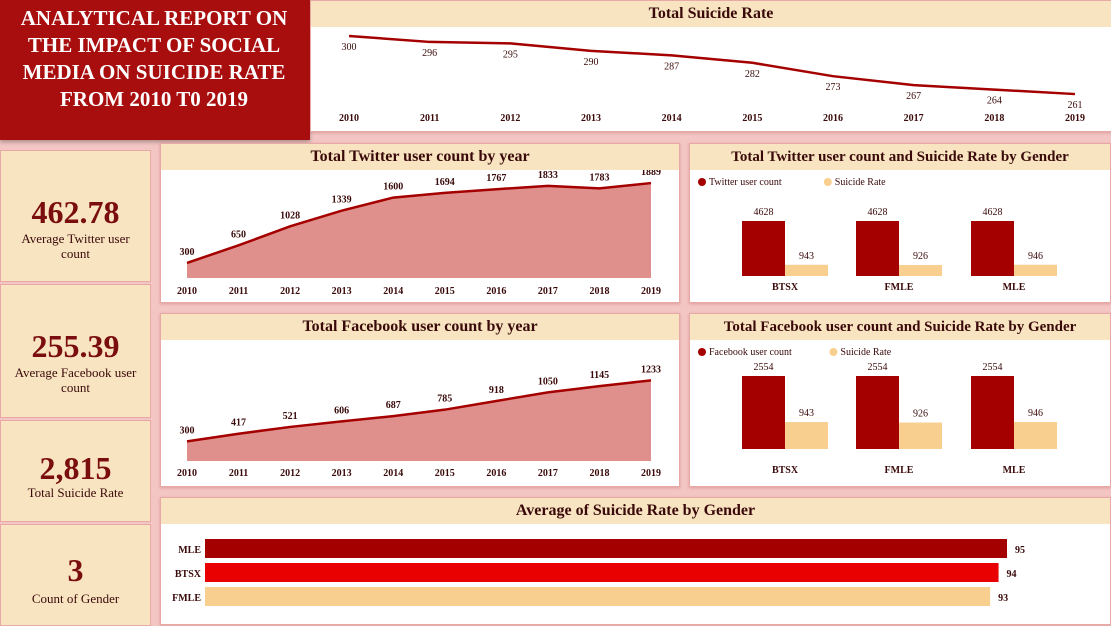  Describe the element at coordinates (712, 65) in the screenshot. I see `suicide-rate-line` at that location.